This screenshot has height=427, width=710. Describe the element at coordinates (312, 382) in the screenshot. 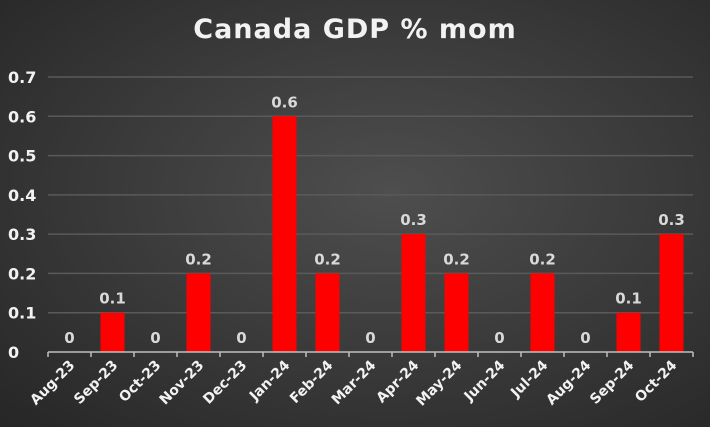

I see `x-tick-label: Feb-24` at that location.